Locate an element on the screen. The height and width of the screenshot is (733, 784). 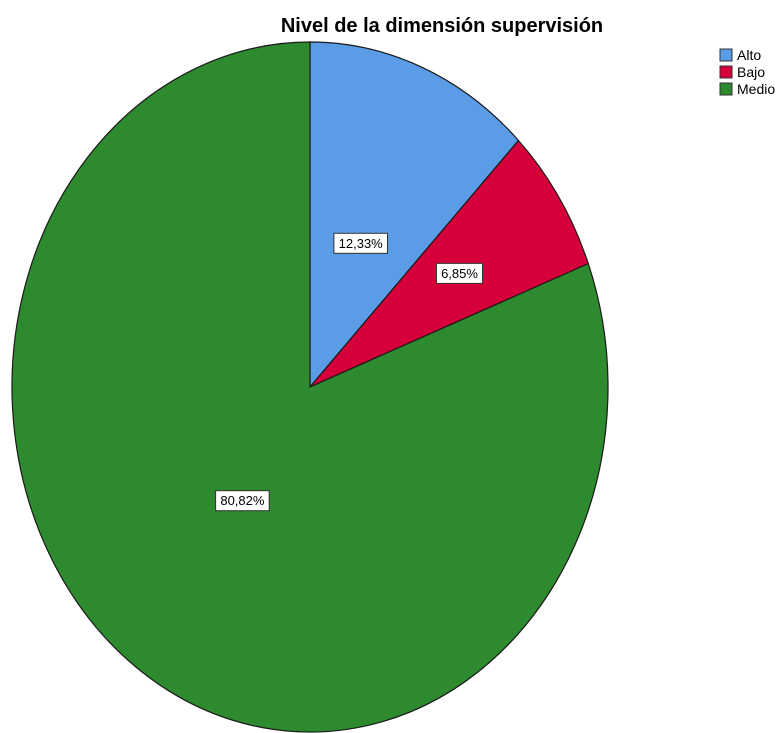
legend-item-bajo: Bajo is located at coordinates (742, 72).